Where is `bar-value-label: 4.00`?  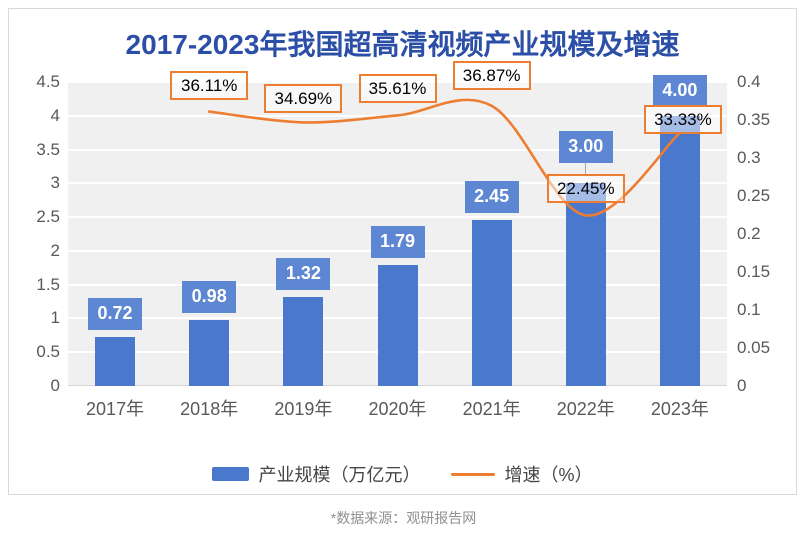
bar-value-label: 4.00 is located at coordinates (679, 90).